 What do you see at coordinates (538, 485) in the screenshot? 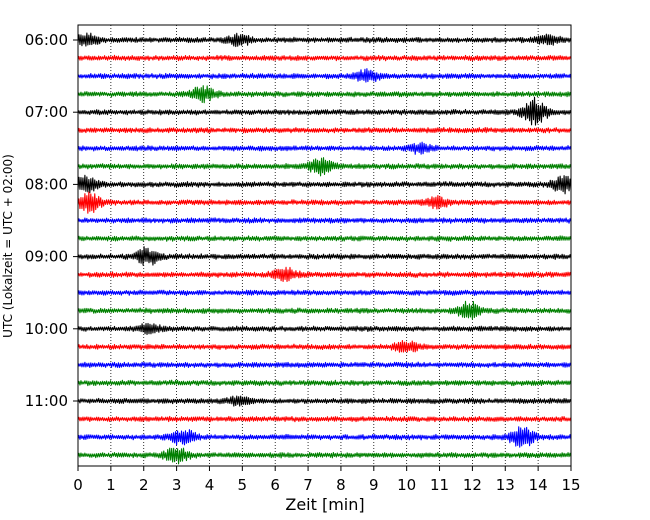
I see `x-tick-label: 14` at bounding box center [538, 485].